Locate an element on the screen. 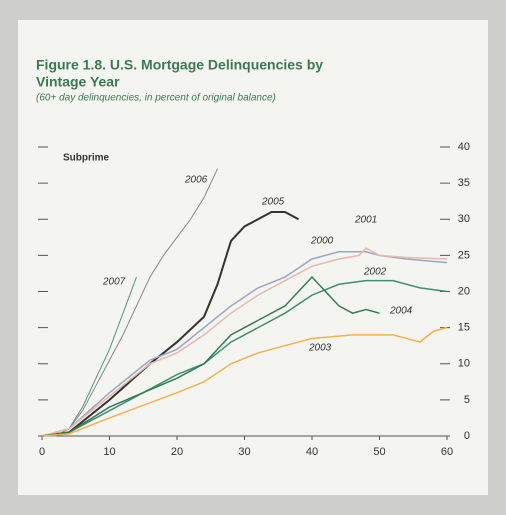 The height and width of the screenshot is (515, 506). x-tick-label: 10 is located at coordinates (109, 452).